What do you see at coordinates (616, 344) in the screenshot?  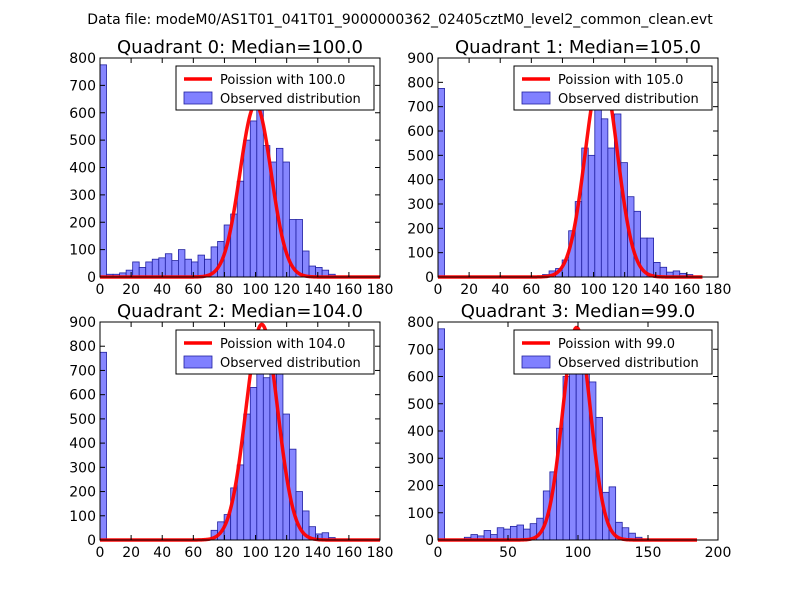 I see `legend-poisson-label: Poission with 99.0` at bounding box center [616, 344].